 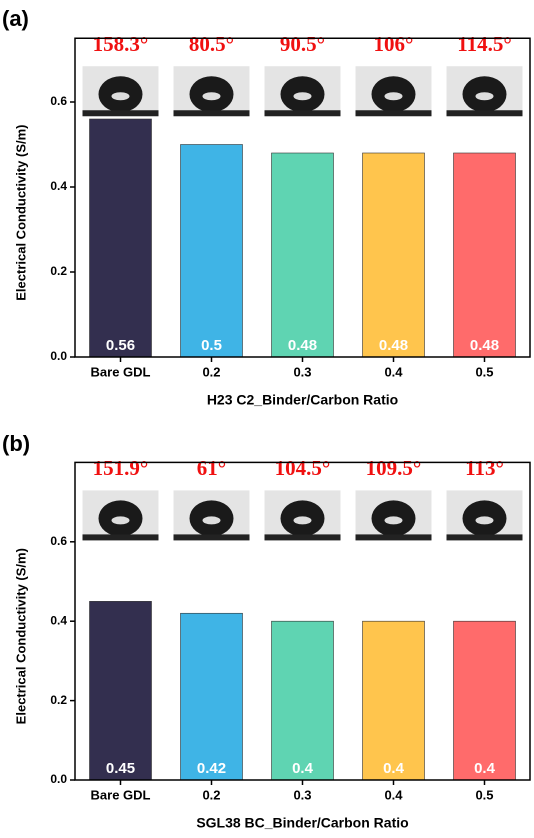 What do you see at coordinates (302, 44) in the screenshot?
I see `contact-angle: 90.5°` at bounding box center [302, 44].